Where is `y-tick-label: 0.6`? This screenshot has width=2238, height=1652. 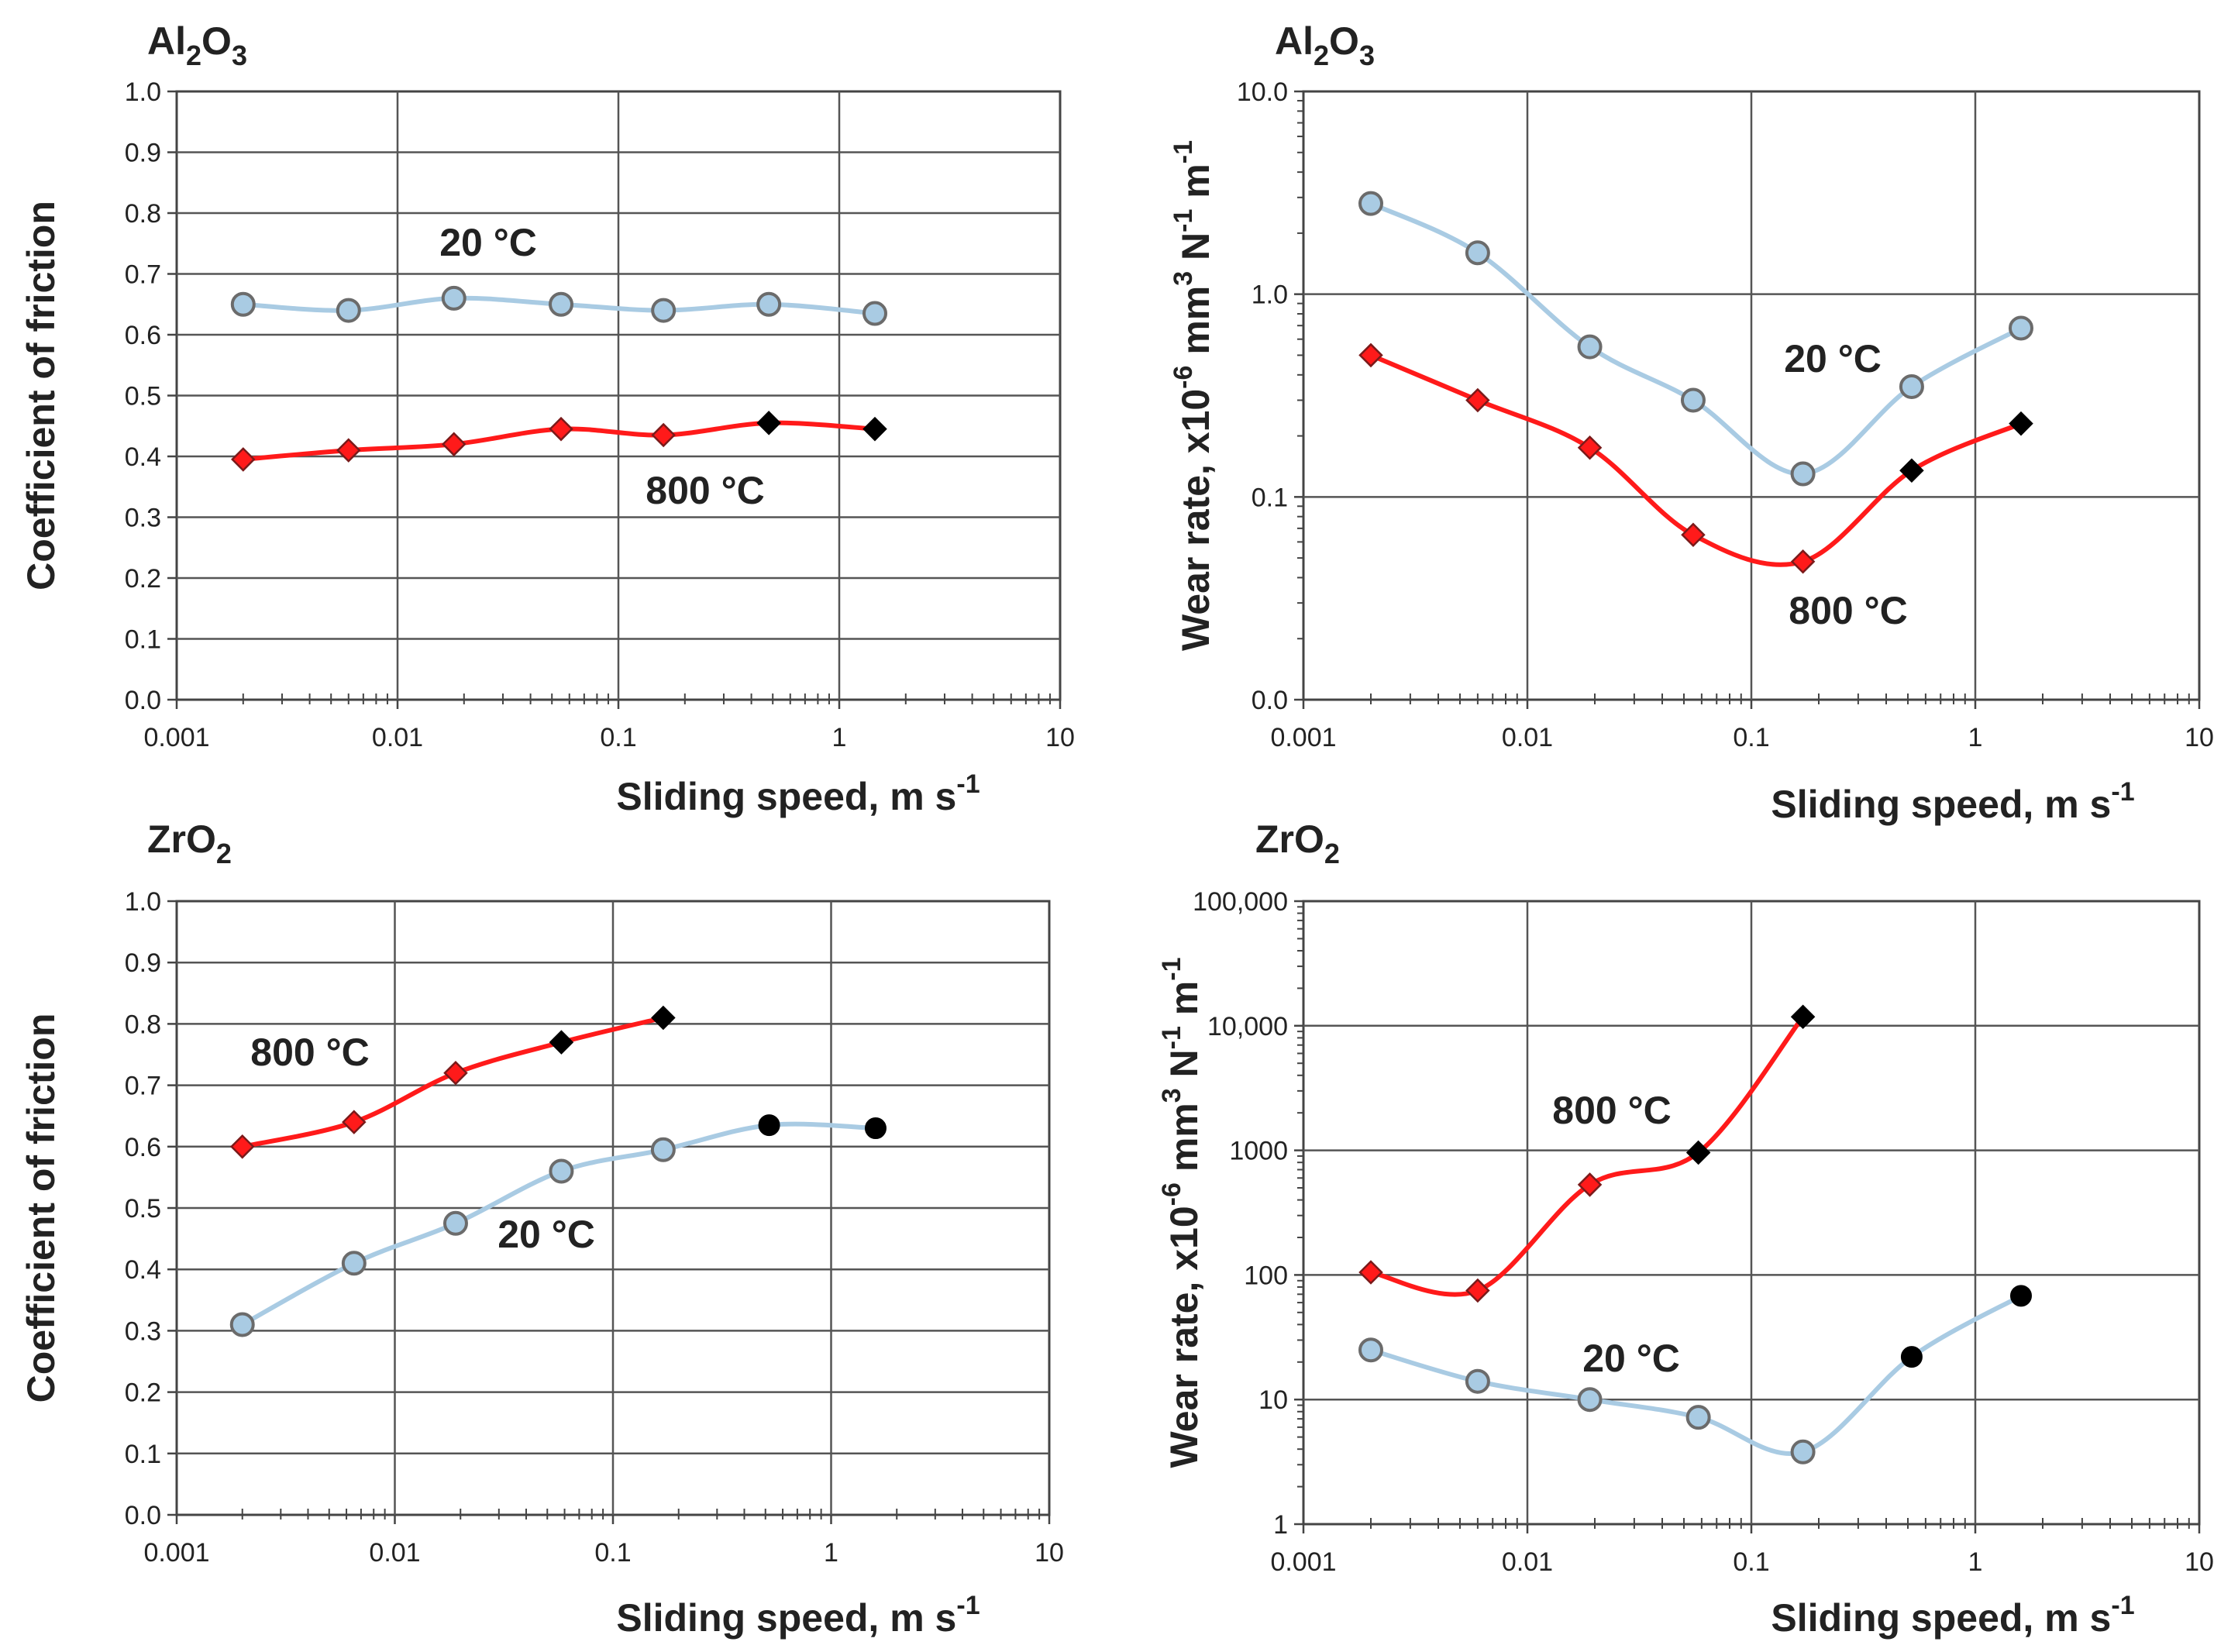 y-tick-label: 0.6 is located at coordinates (143, 335).